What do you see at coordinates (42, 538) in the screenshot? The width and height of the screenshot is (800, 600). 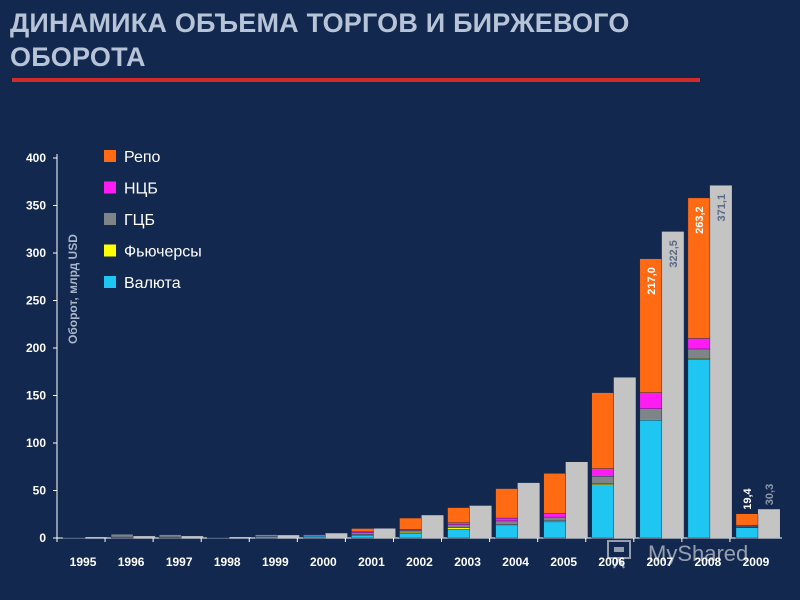 I see `y-tick-label: 0` at bounding box center [42, 538].